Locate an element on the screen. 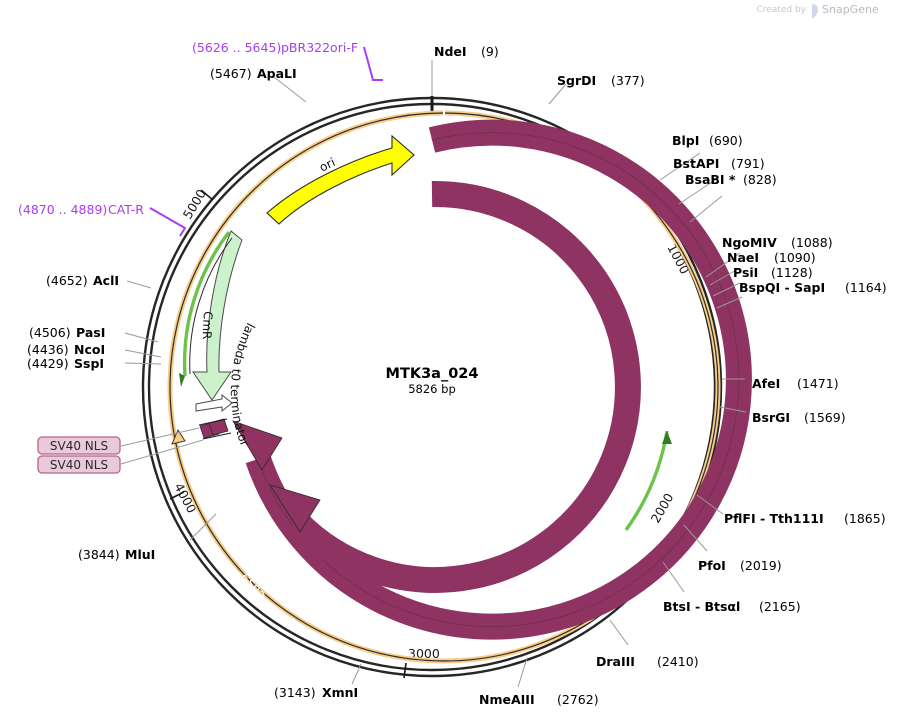  tick-5000-mark is located at coordinates (207, 195).